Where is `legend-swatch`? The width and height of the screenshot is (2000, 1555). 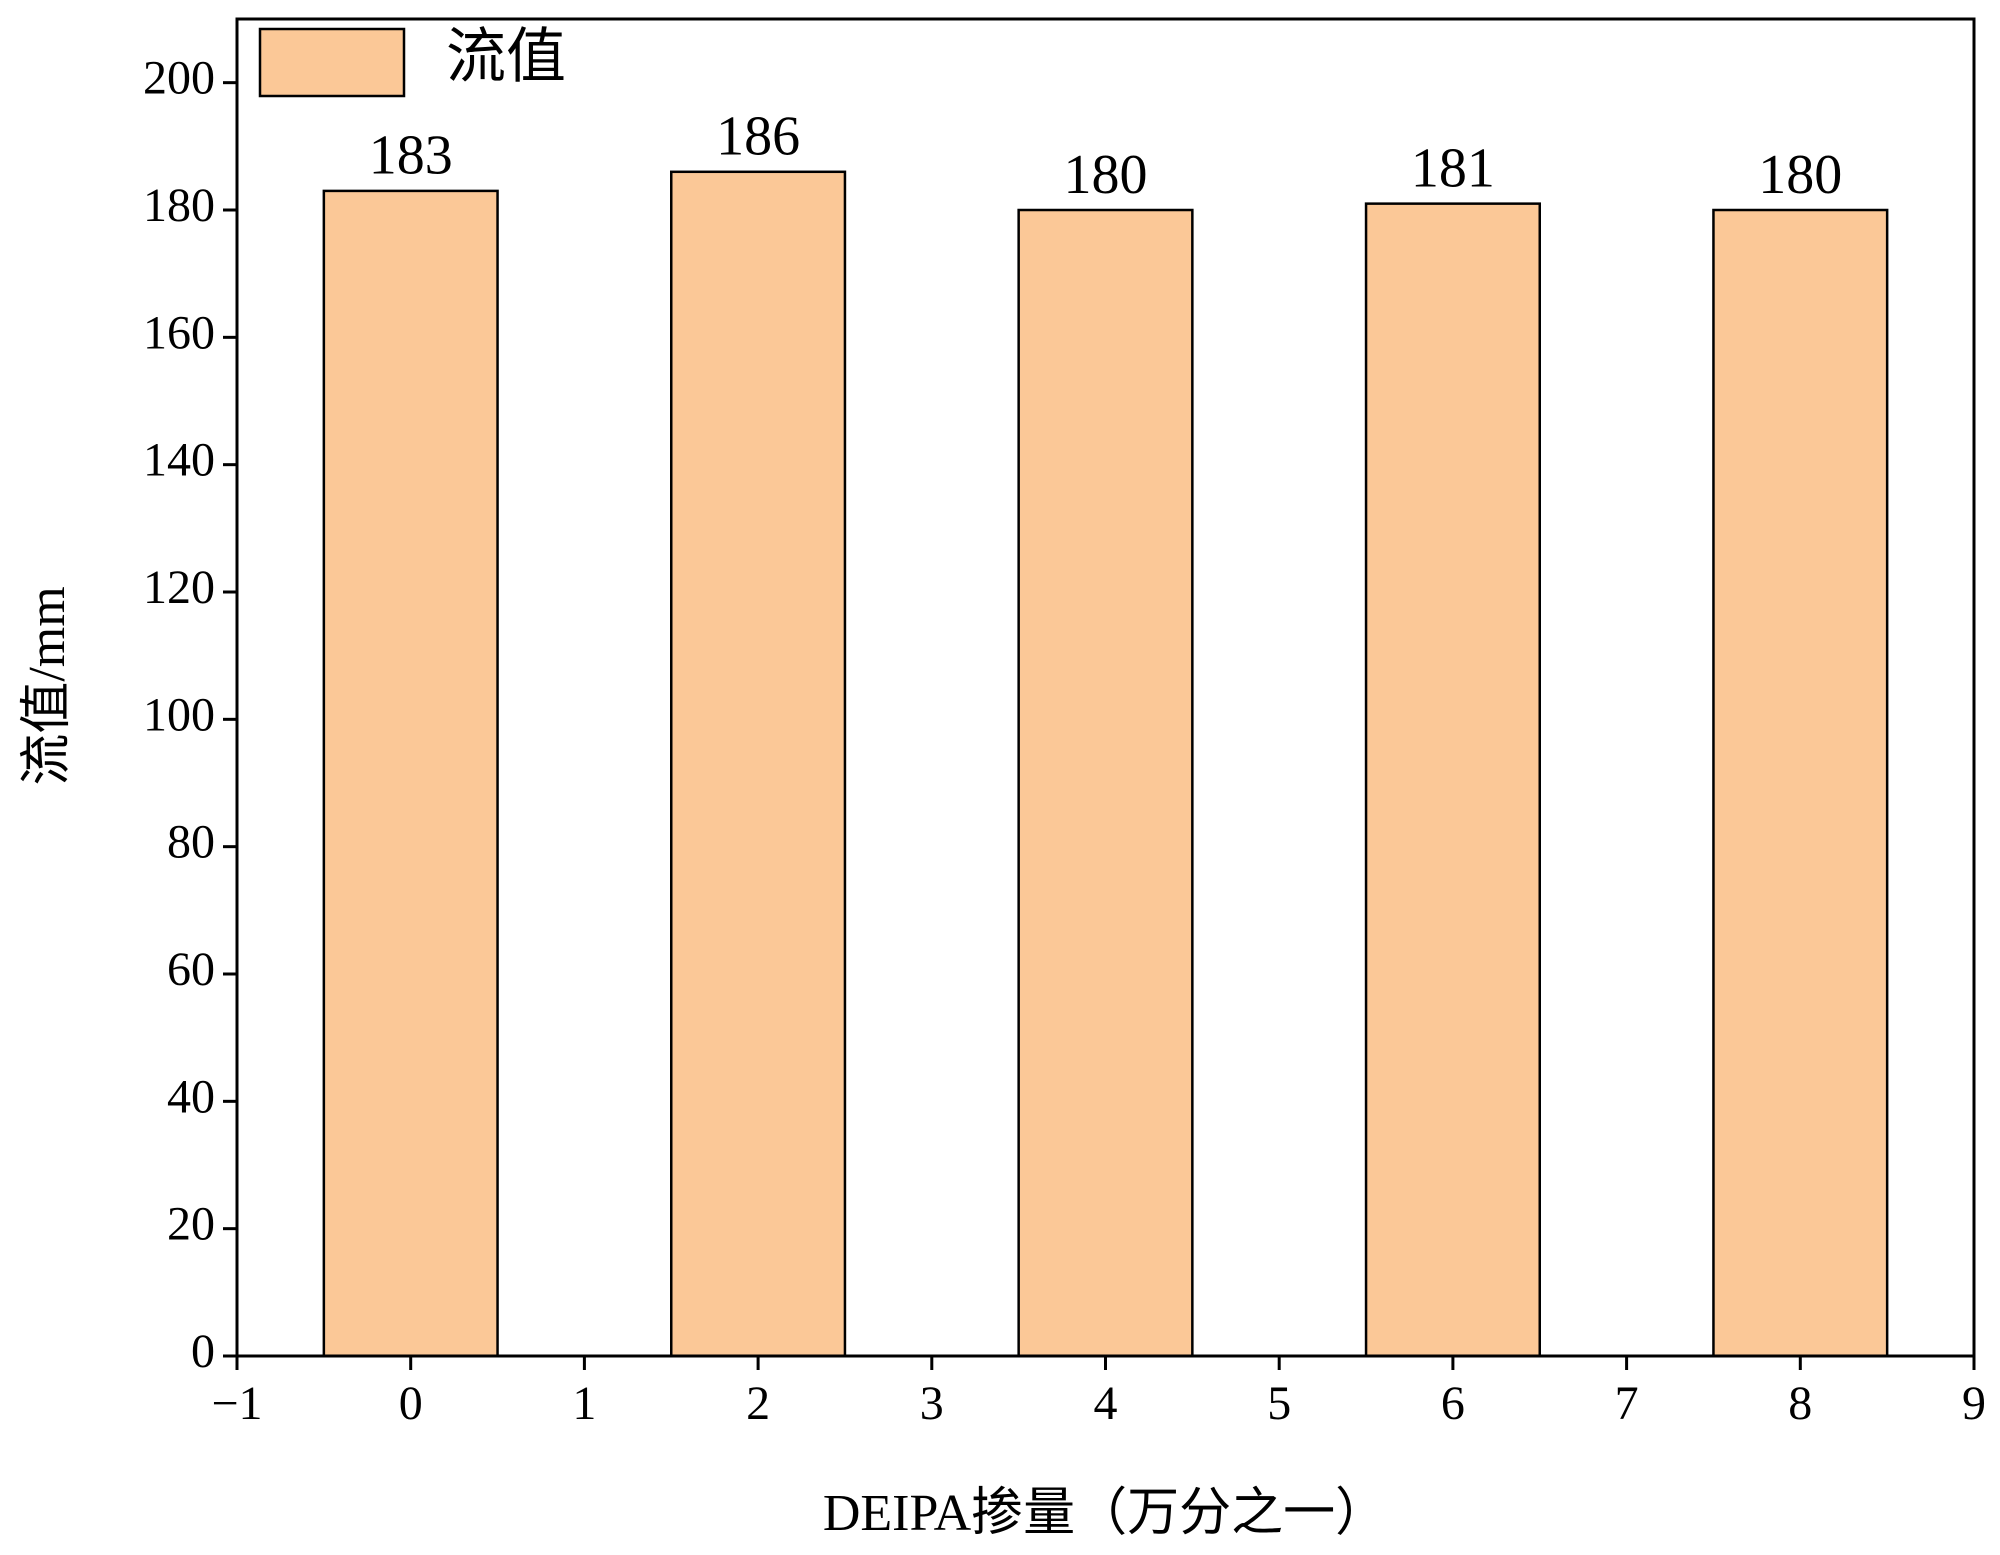 legend-swatch is located at coordinates (332, 62).